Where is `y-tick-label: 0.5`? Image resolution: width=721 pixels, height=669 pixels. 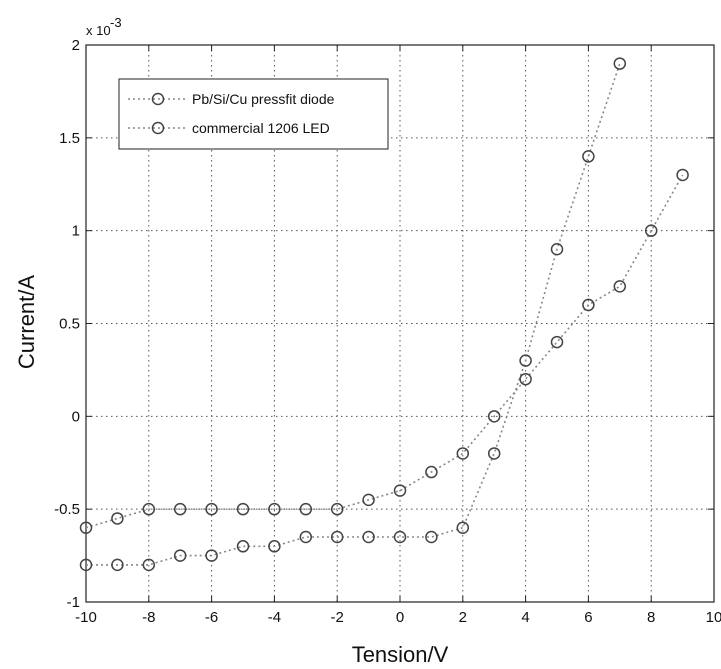 y-tick-label: 0.5 is located at coordinates (69, 324).